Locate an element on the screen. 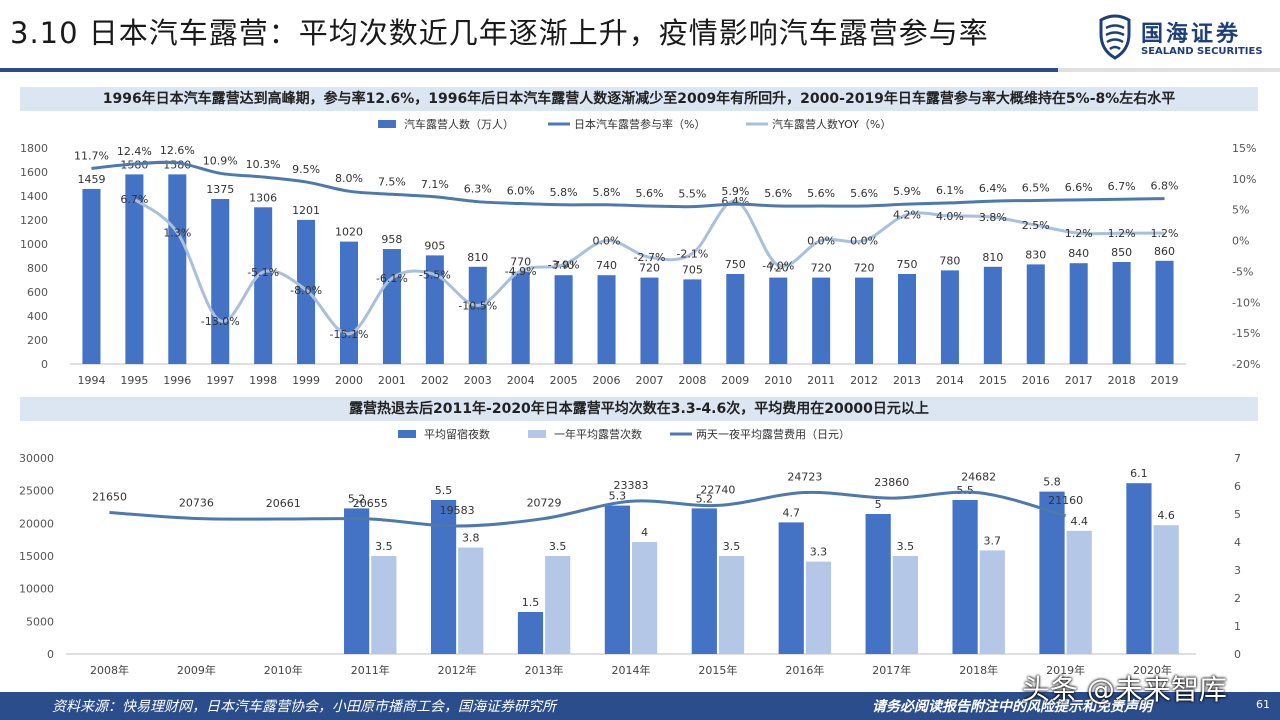  bar-label-avg-nights: 1.5 is located at coordinates (531, 602).